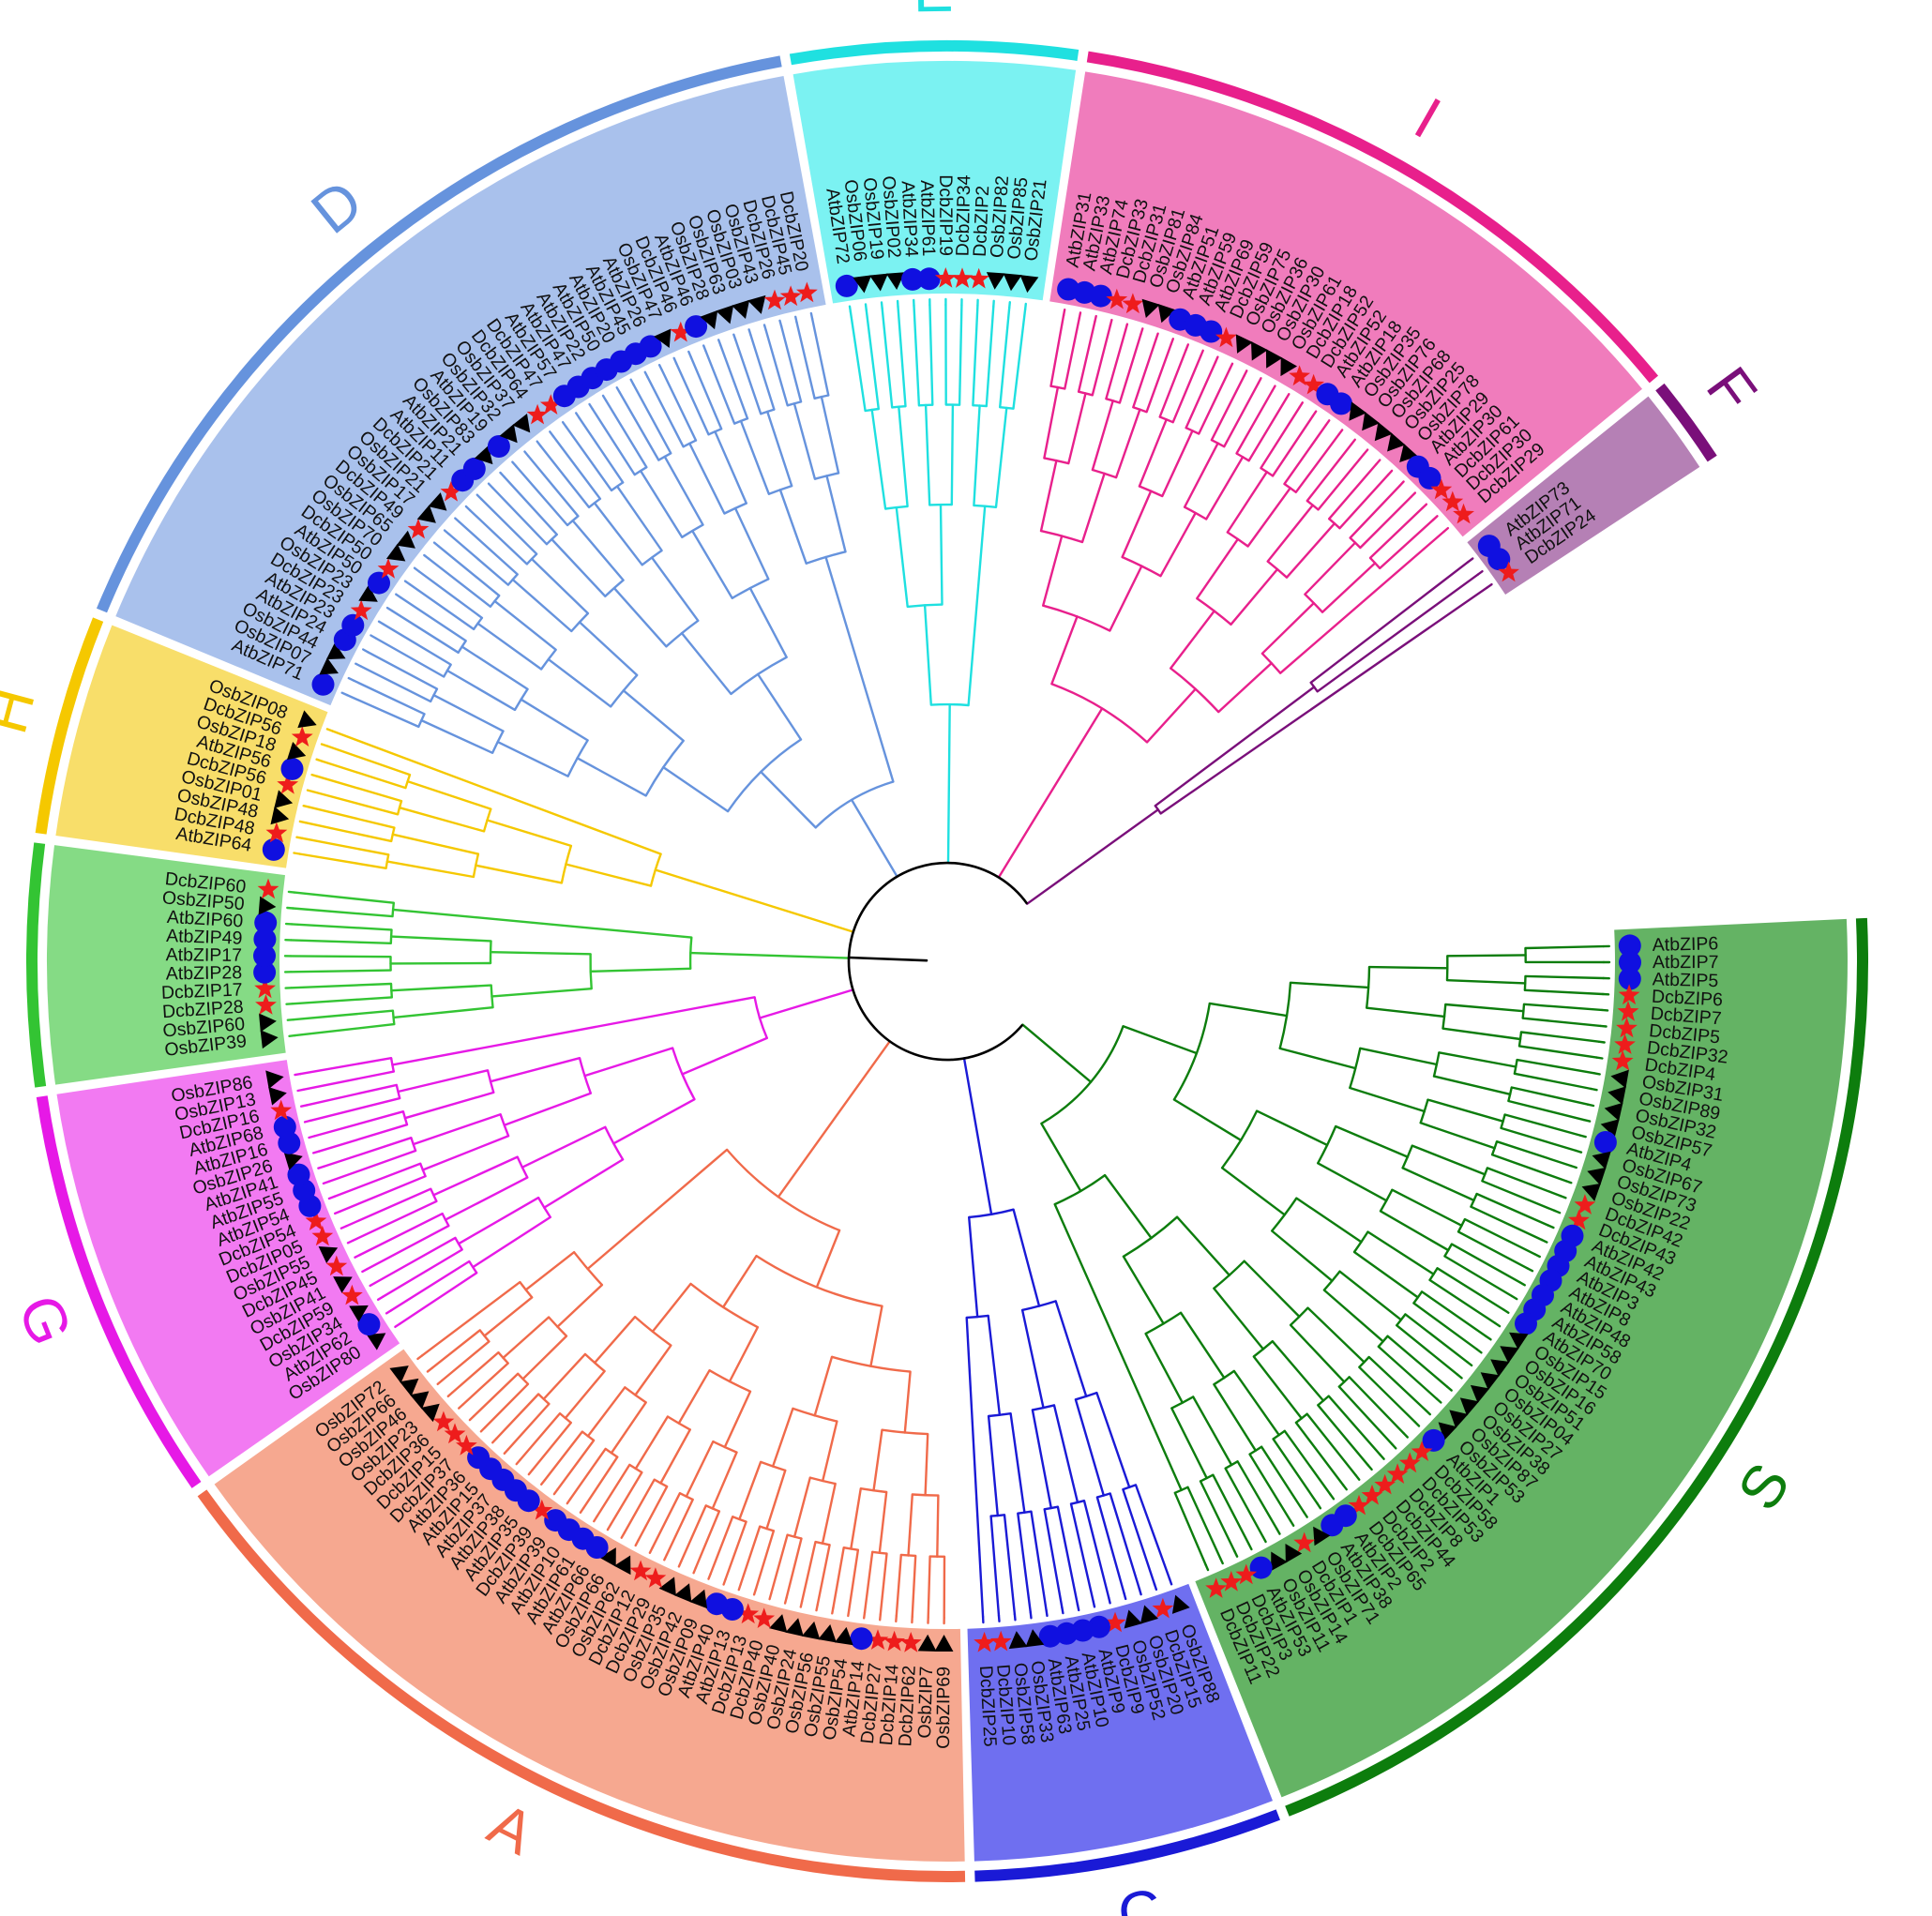 The height and width of the screenshot is (1916, 1932). Describe the element at coordinates (191, 746) in the screenshot. I see `group-H-sector` at that location.